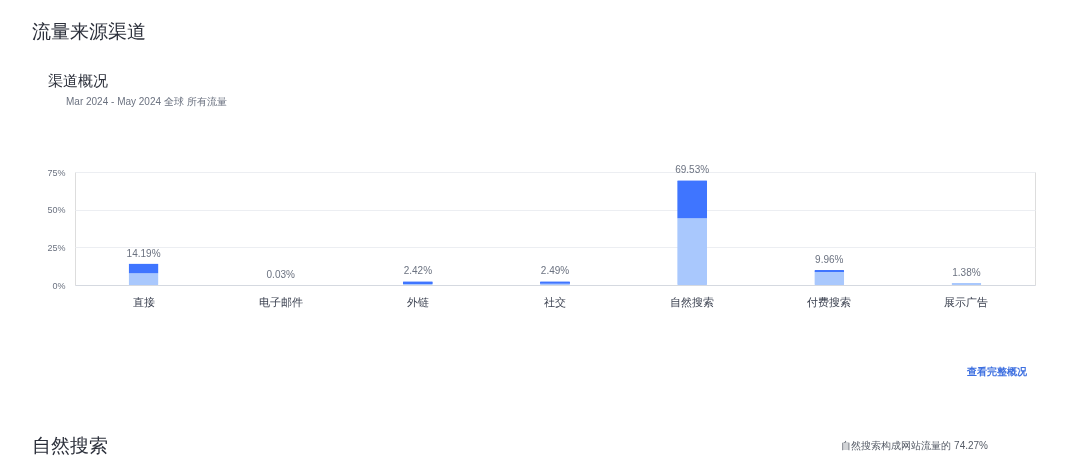 Image resolution: width=1080 pixels, height=464 pixels. I want to click on x-tick-label: 社交, so click(555, 302).